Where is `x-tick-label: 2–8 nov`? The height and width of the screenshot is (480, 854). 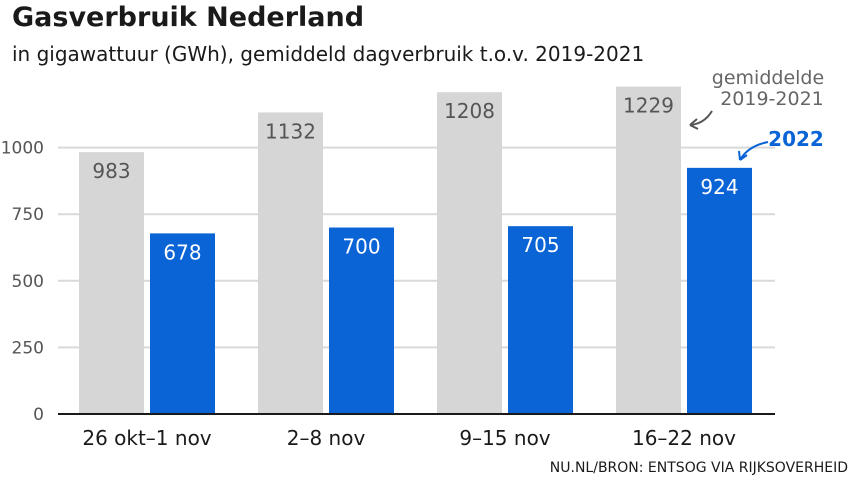 x-tick-label: 2–8 nov is located at coordinates (326, 438).